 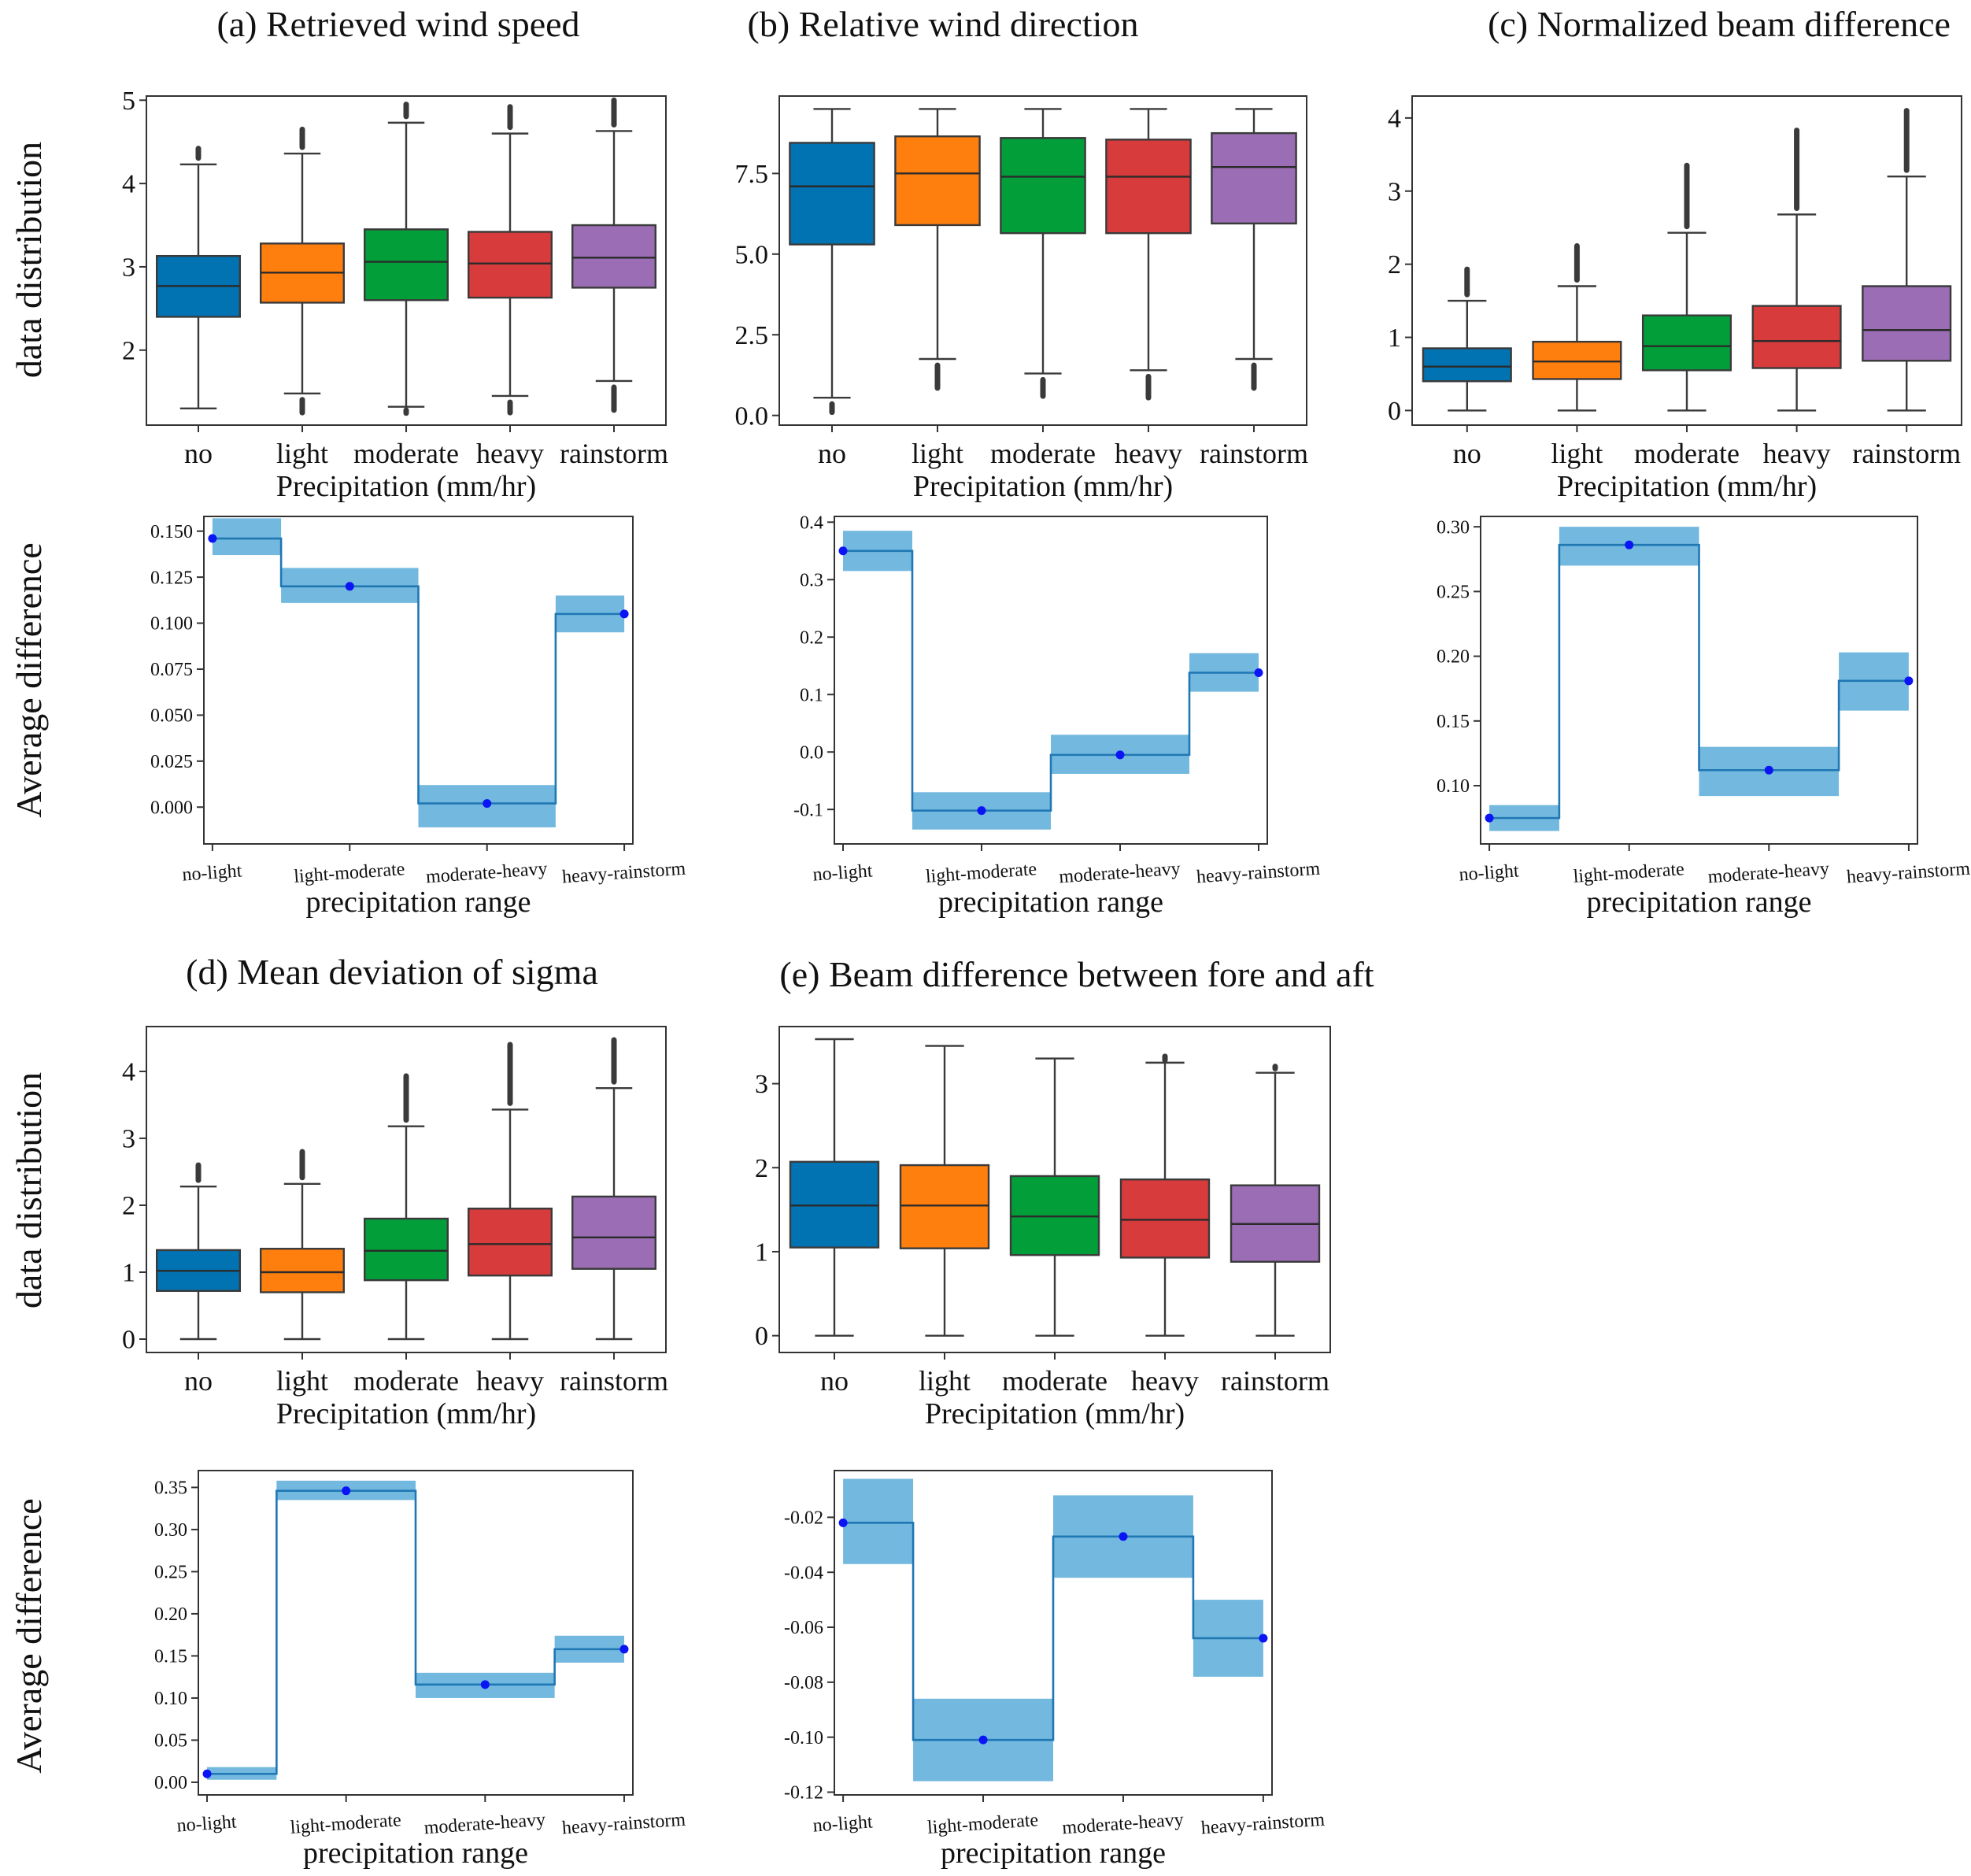 What do you see at coordinates (803, 1793) in the screenshot?
I see `y-tick-label: -0.12` at bounding box center [803, 1793].